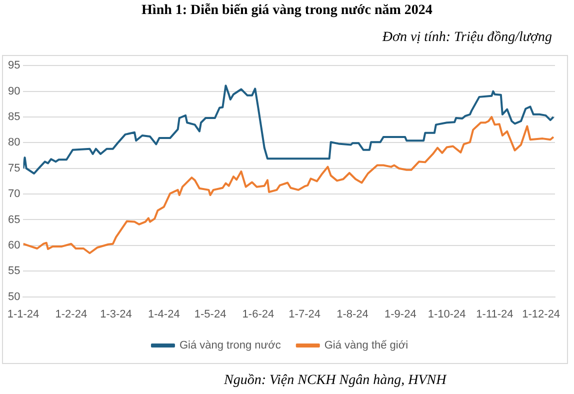  I want to click on x-tick-label: 1-10-24, so click(447, 314).